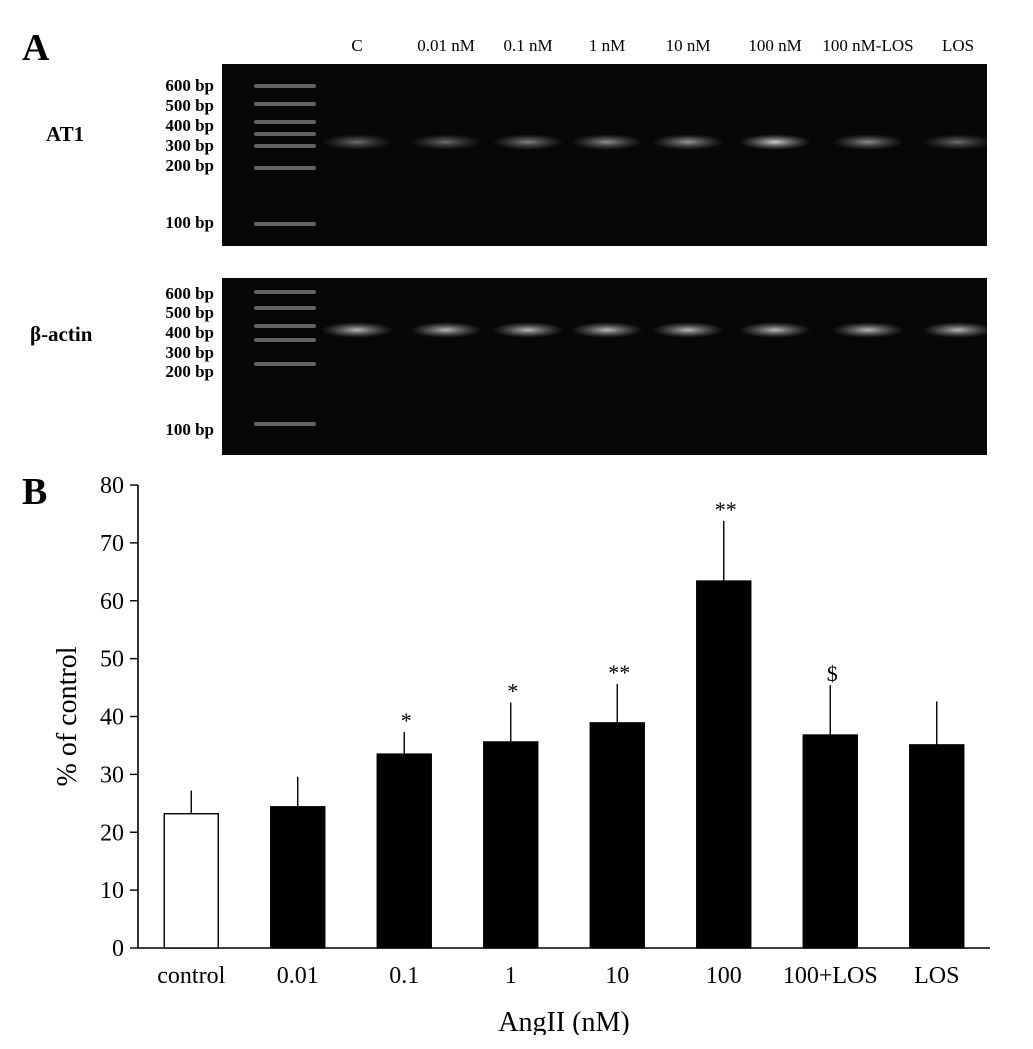 The width and height of the screenshot is (1033, 1049). What do you see at coordinates (65, 134) in the screenshot?
I see `gel-title-at1: AT1` at bounding box center [65, 134].